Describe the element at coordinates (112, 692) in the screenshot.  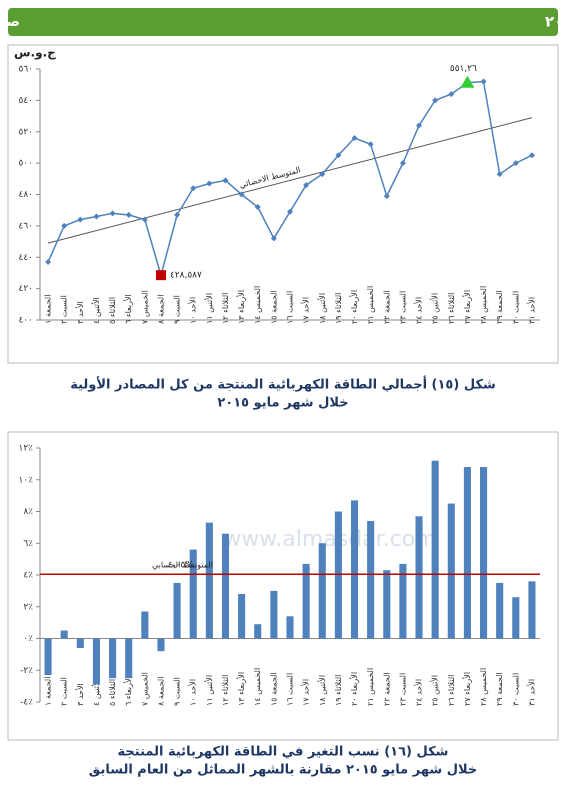
I see `x-tick-label: الثلاثاء ٥` at that location.